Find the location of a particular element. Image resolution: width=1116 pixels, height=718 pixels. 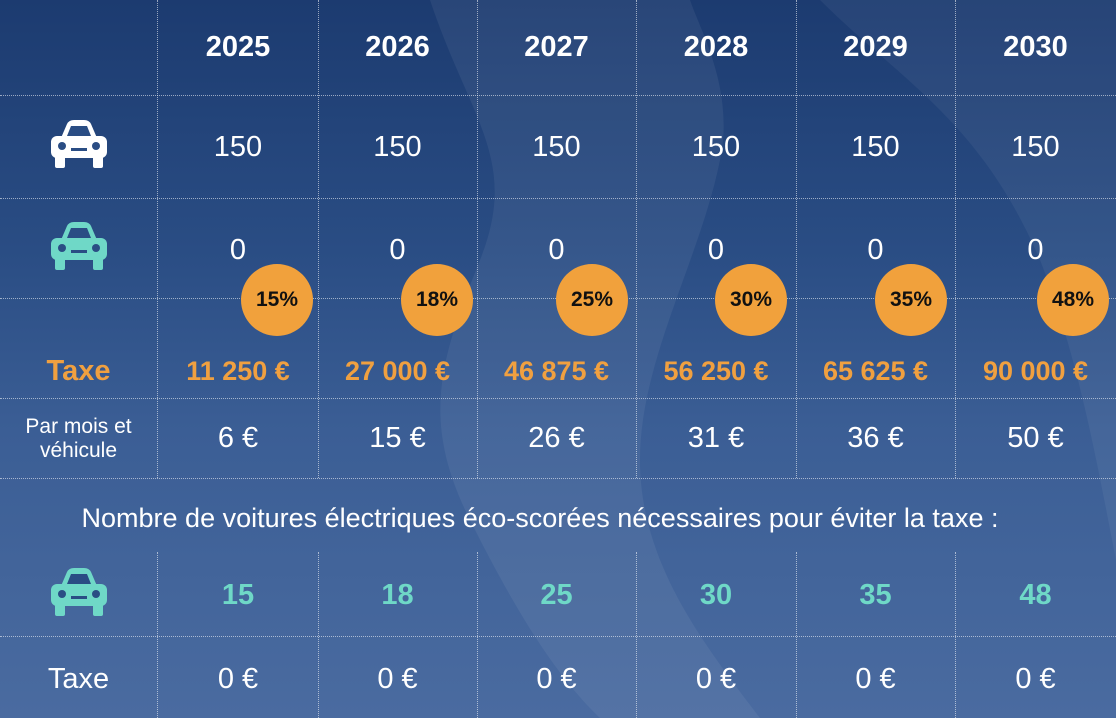

required-electric-count: 25 is located at coordinates (556, 594).